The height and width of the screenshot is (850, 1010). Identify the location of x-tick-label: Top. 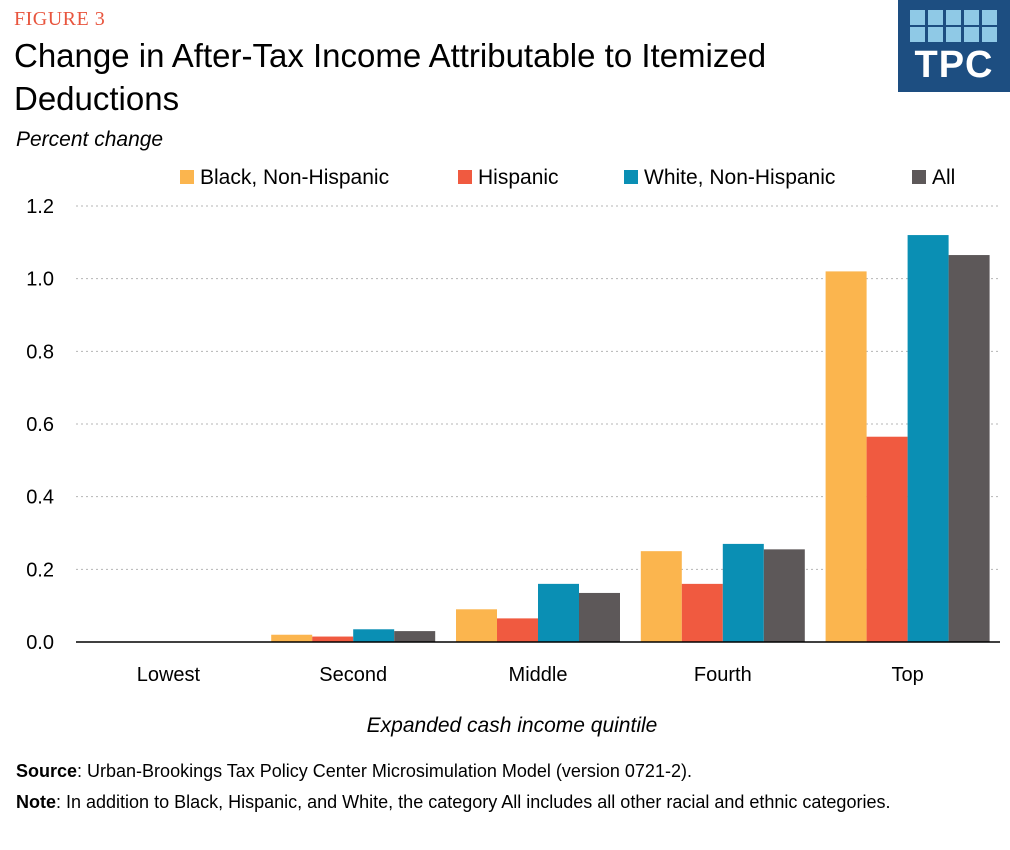
(907, 675).